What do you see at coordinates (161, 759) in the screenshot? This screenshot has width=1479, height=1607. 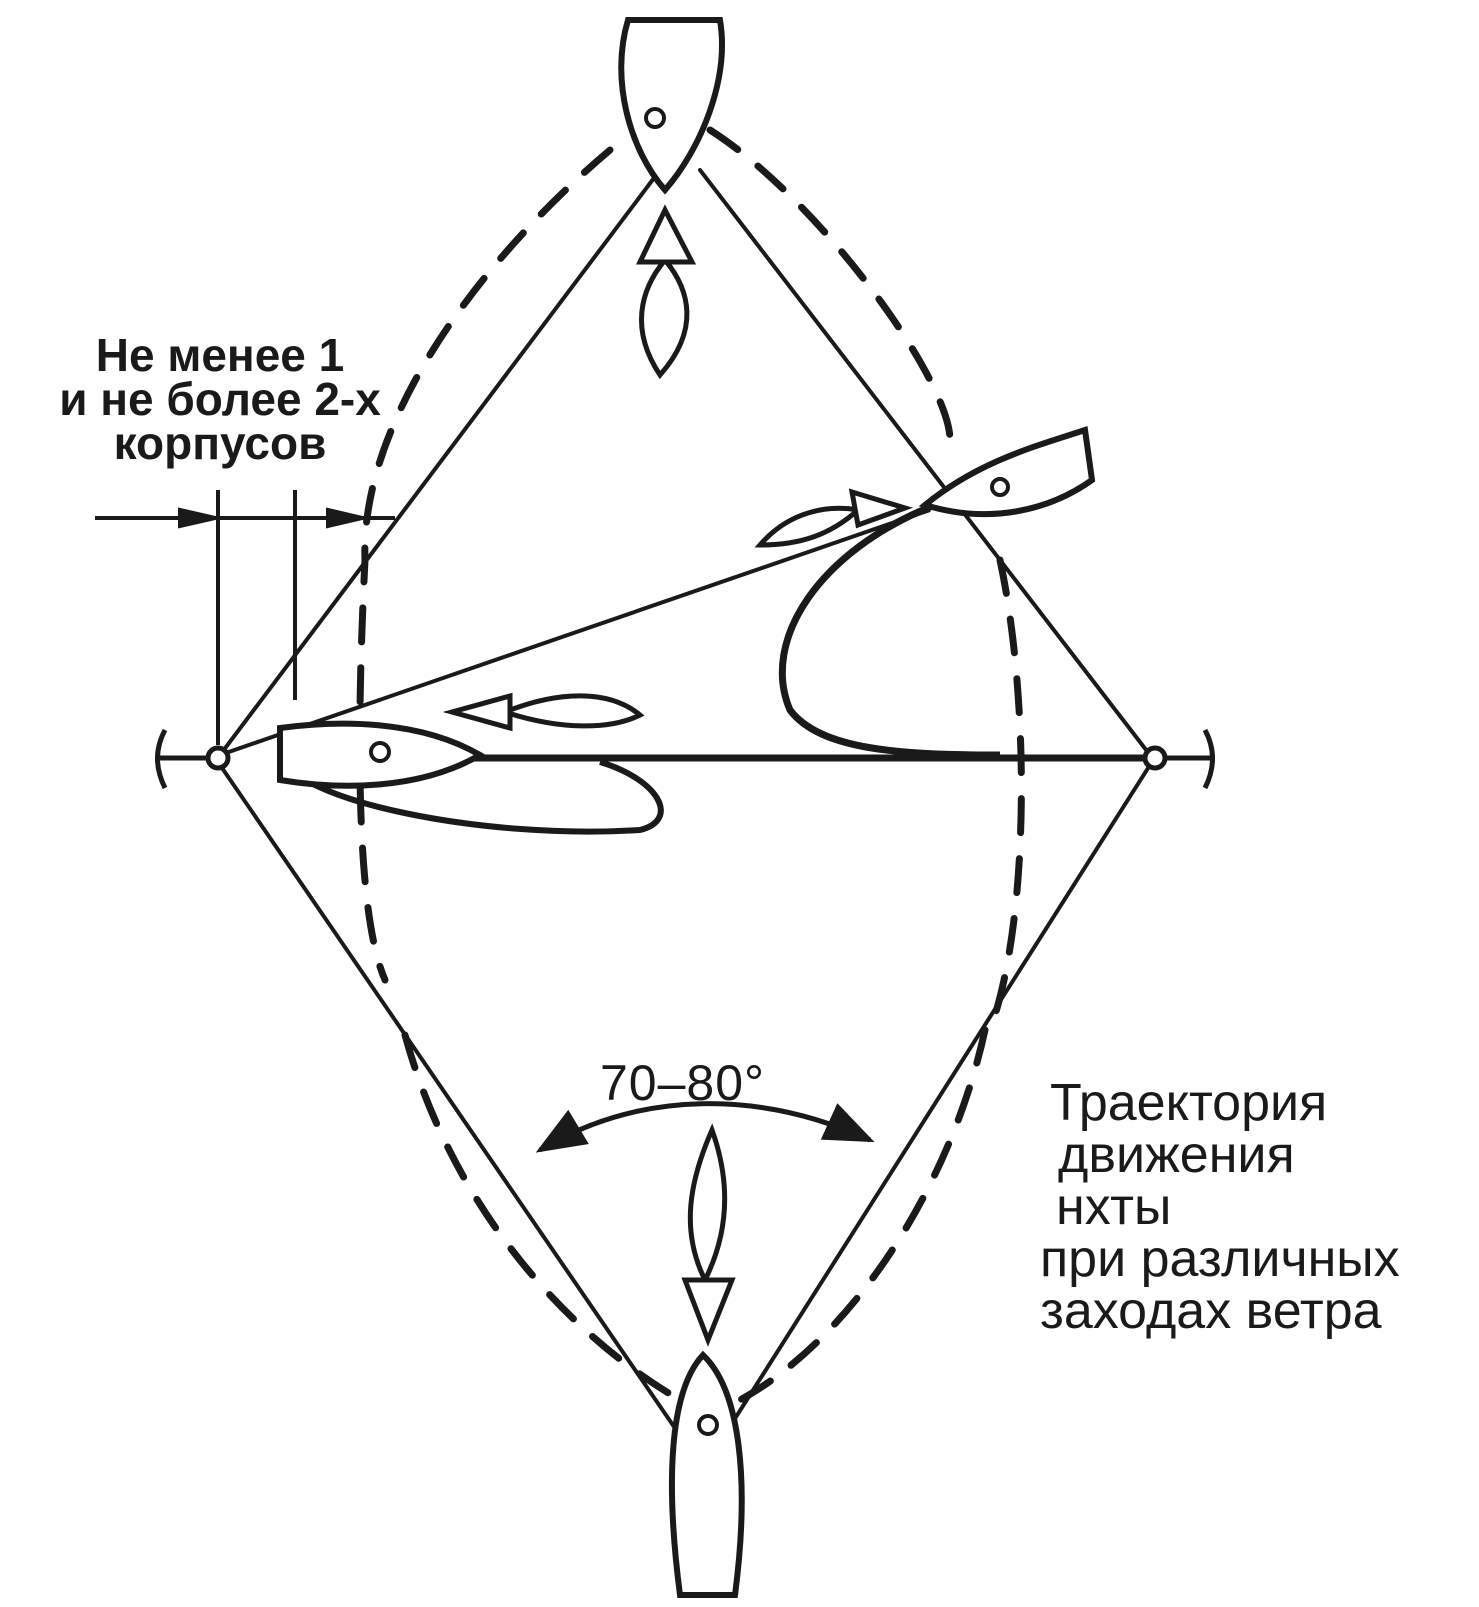 I see `left-mark-anchor-icon` at bounding box center [161, 759].